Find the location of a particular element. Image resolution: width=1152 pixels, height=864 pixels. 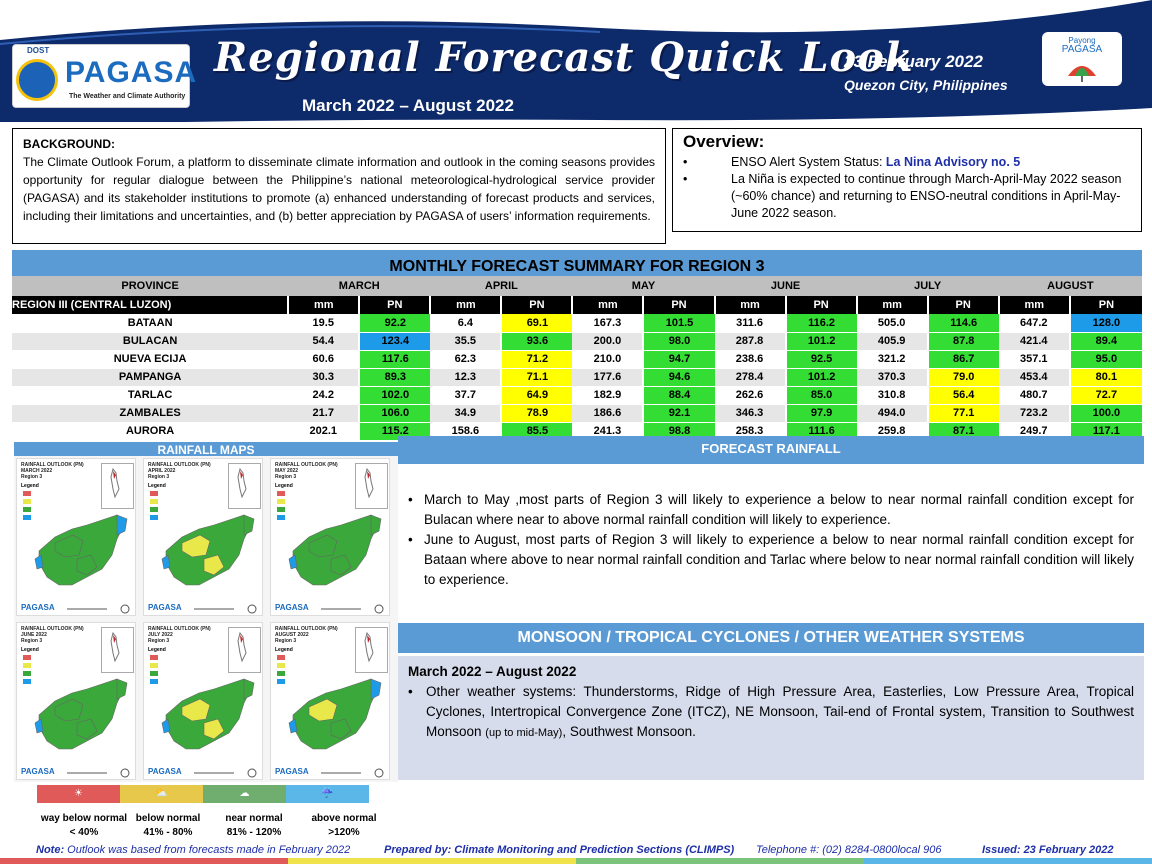

pn-cell: 92.5 is located at coordinates (820, 359).